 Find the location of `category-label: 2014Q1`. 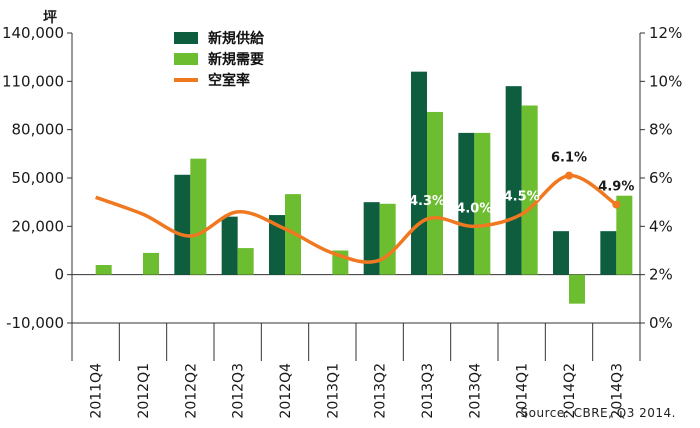

category-label: 2014Q1 is located at coordinates (523, 391).